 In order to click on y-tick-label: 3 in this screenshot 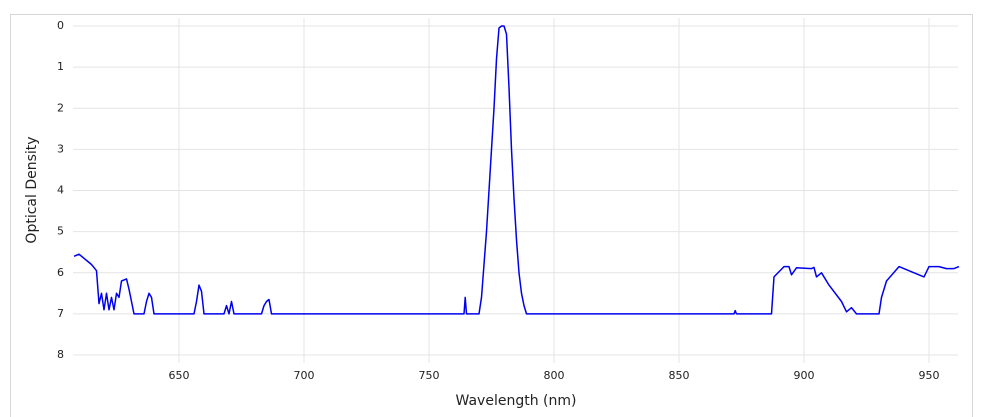, I will do `click(60, 148)`.